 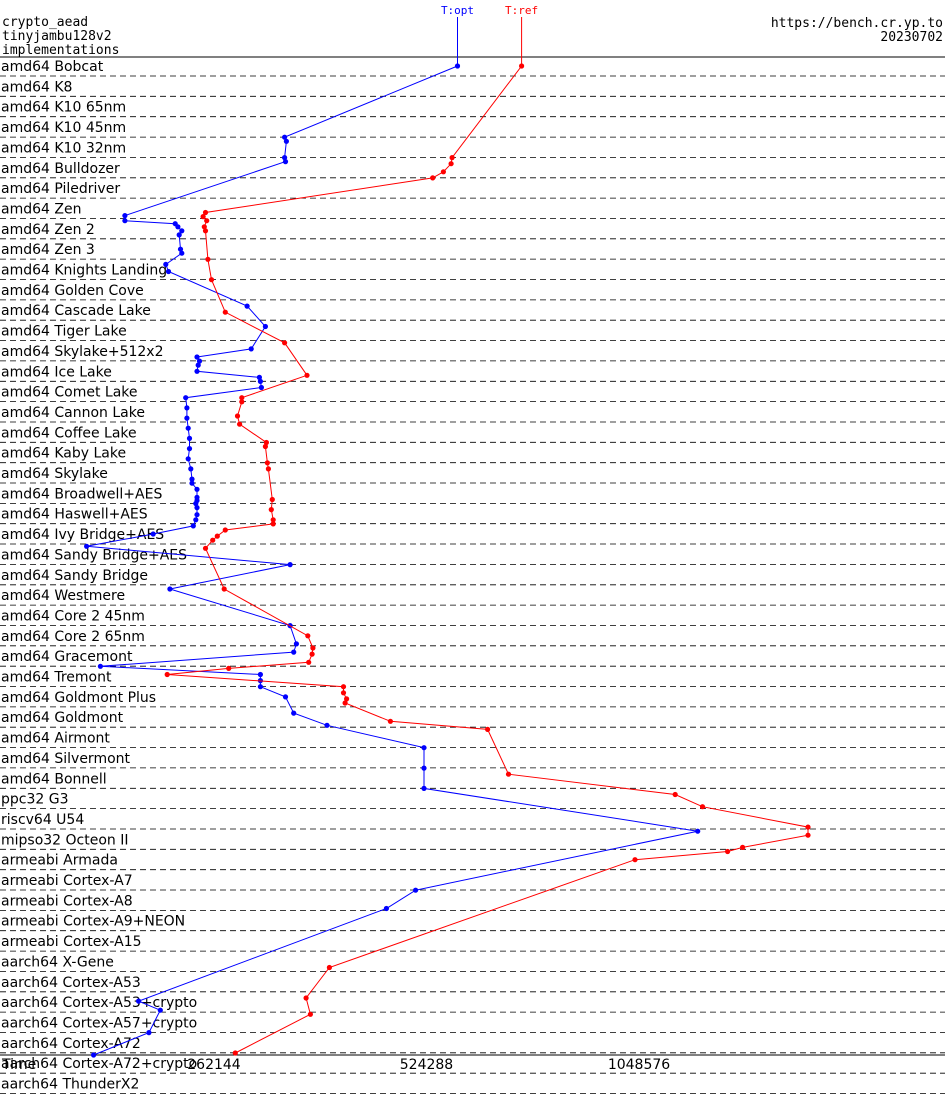 What do you see at coordinates (71, 1044) in the screenshot?
I see `category-label: aarch64 Cortex-A72` at bounding box center [71, 1044].